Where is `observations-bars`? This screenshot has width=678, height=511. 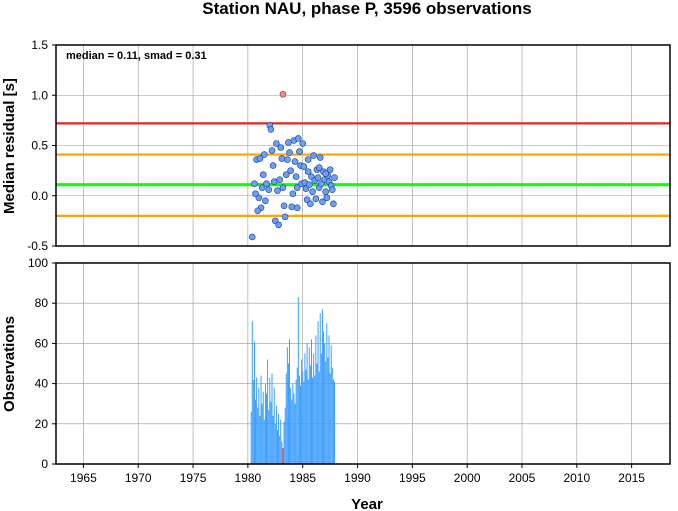
observations-bars is located at coordinates (292, 380).